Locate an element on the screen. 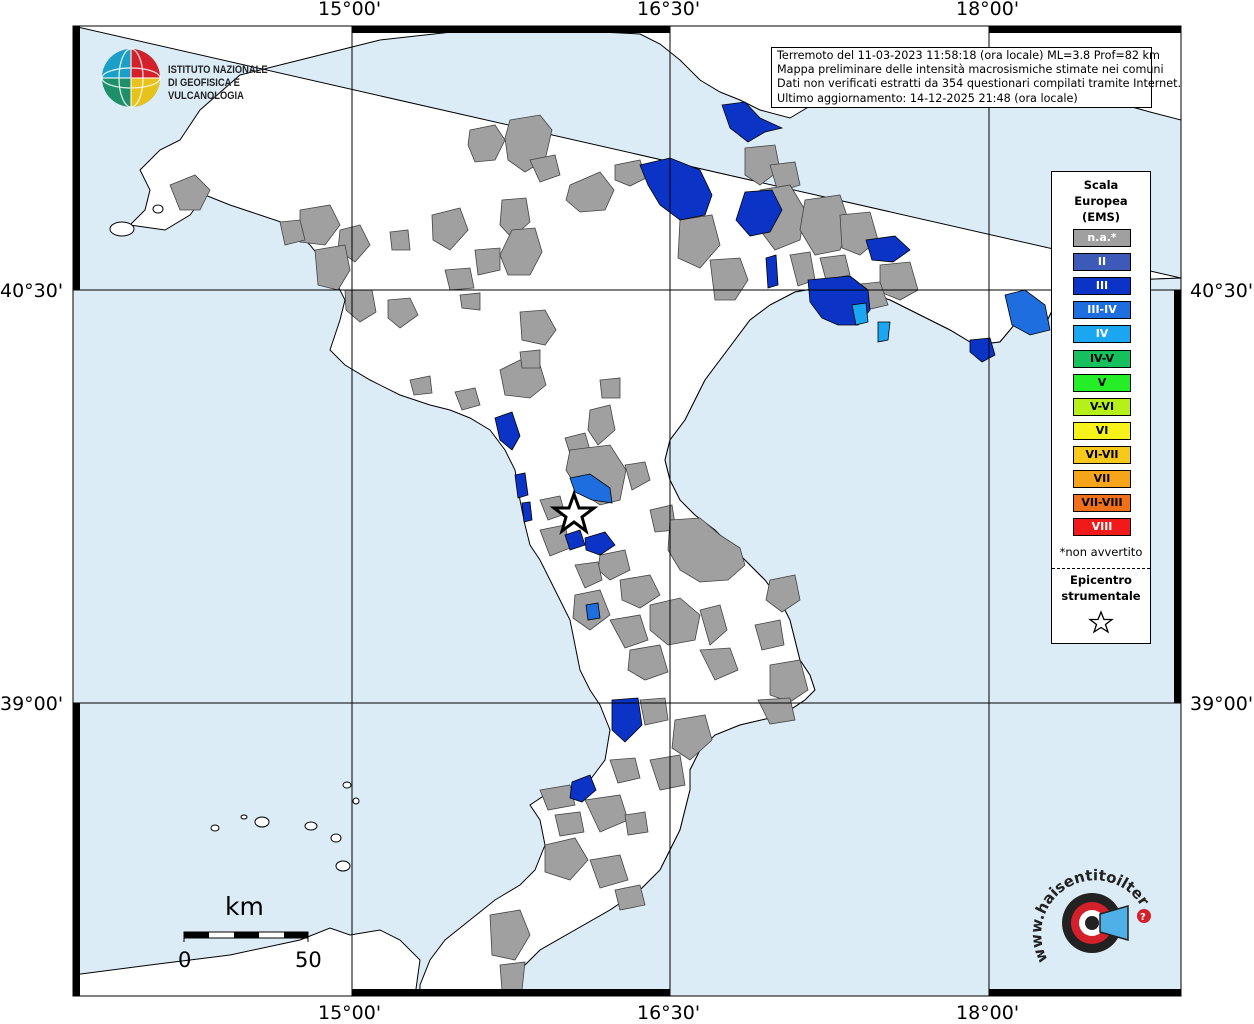 The image size is (1254, 1024). legend-swatch: VIII is located at coordinates (1102, 527).